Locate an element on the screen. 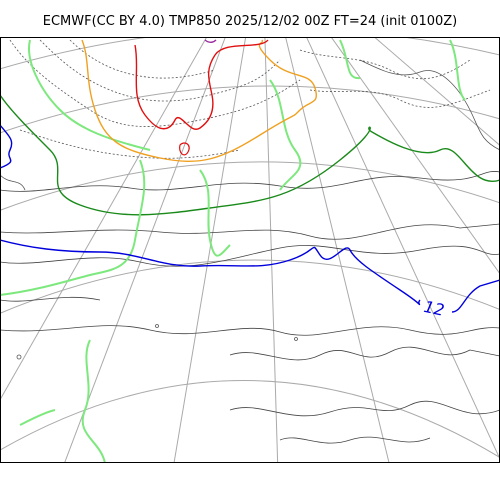 This screenshot has width=500, height=500. isotherm-purple is located at coordinates (210, 41).